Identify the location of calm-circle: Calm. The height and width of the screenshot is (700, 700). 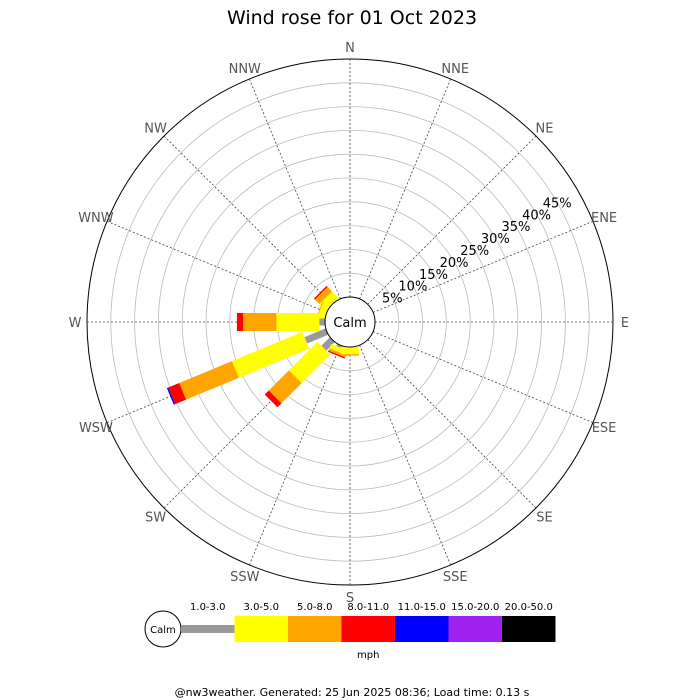
(350, 322).